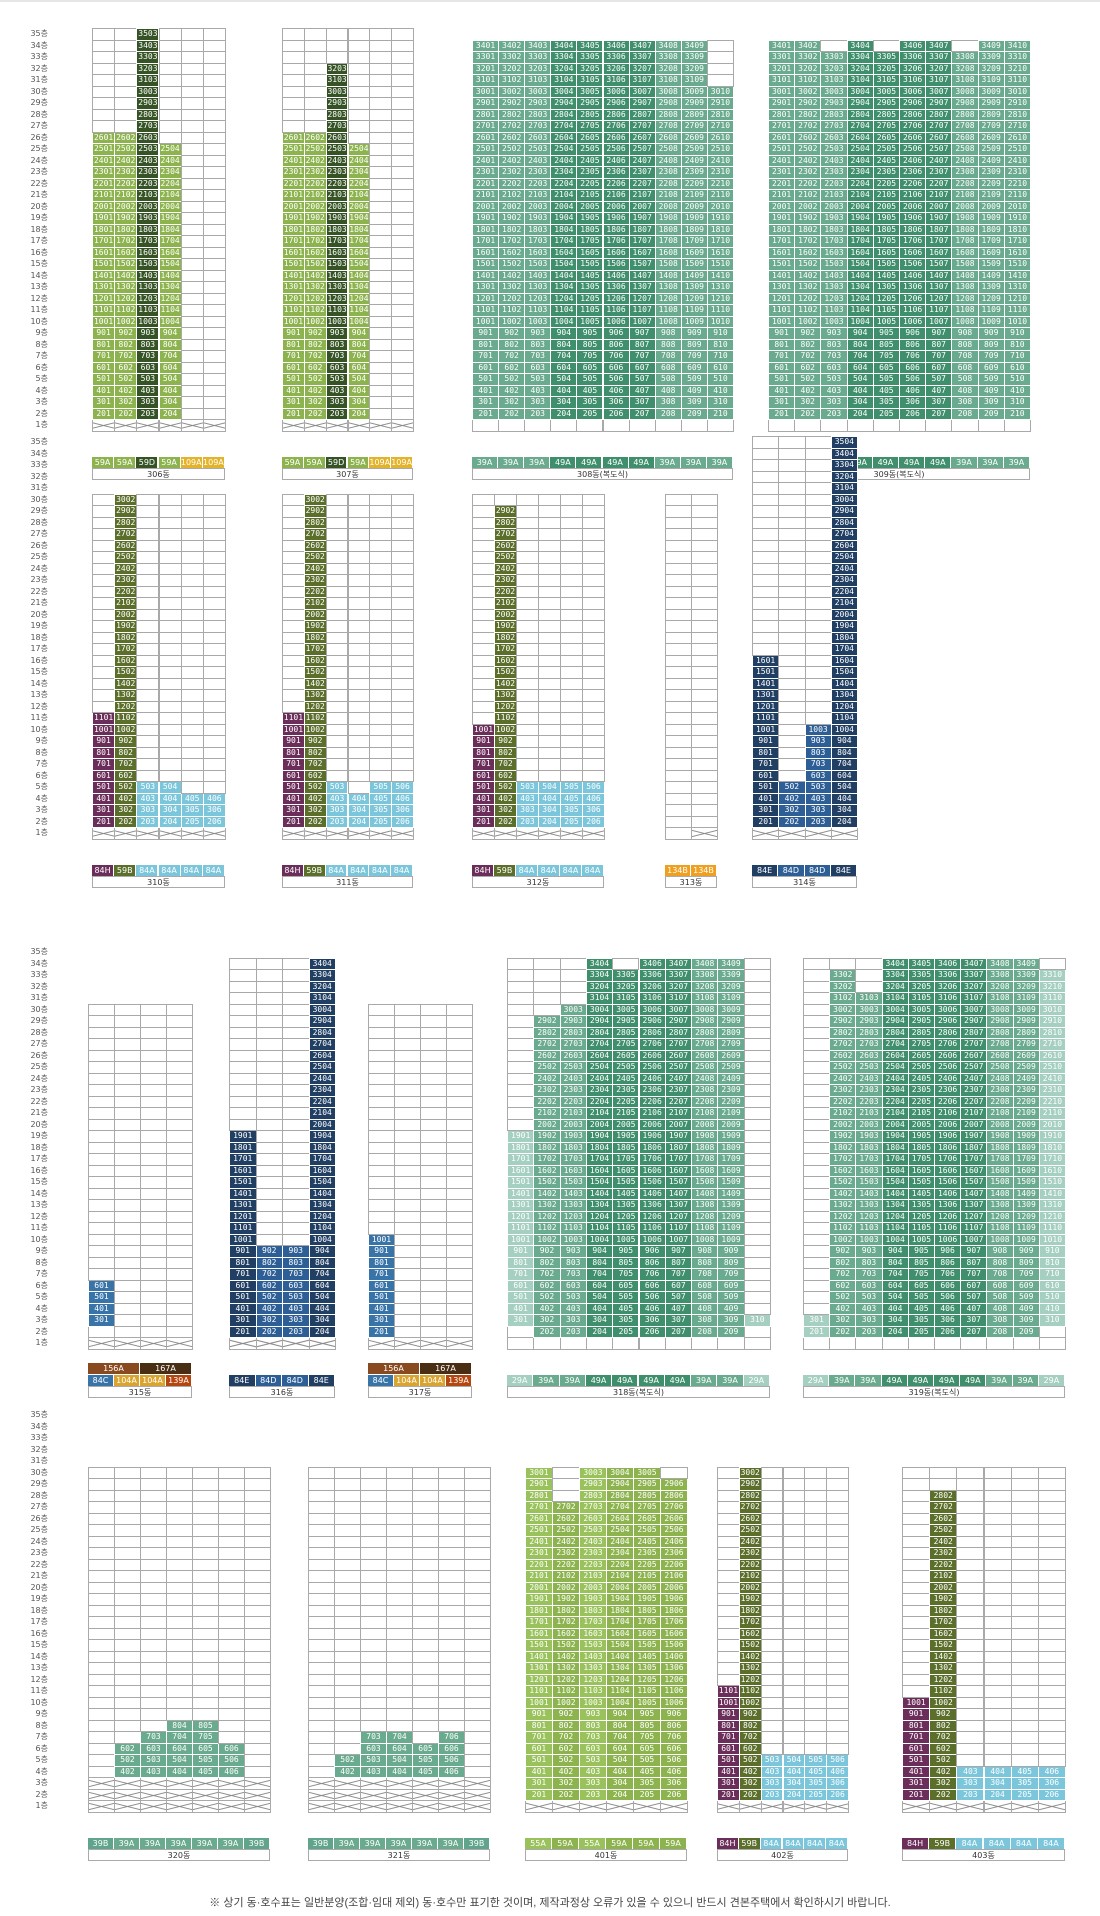 Image resolution: width=1100 pixels, height=1916 pixels. I want to click on unit-cell-sale: 1902, so click(750, 1599).